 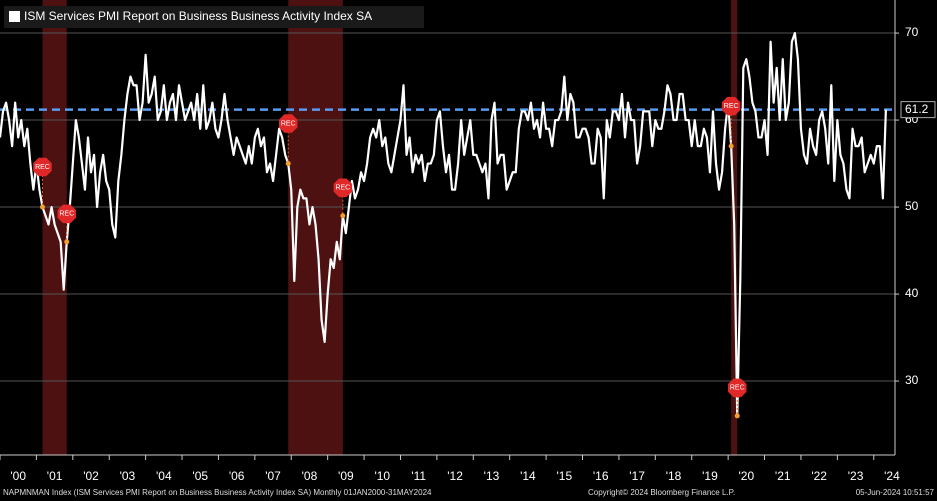 What do you see at coordinates (912, 293) in the screenshot?
I see `y-tick-label: 40` at bounding box center [912, 293].